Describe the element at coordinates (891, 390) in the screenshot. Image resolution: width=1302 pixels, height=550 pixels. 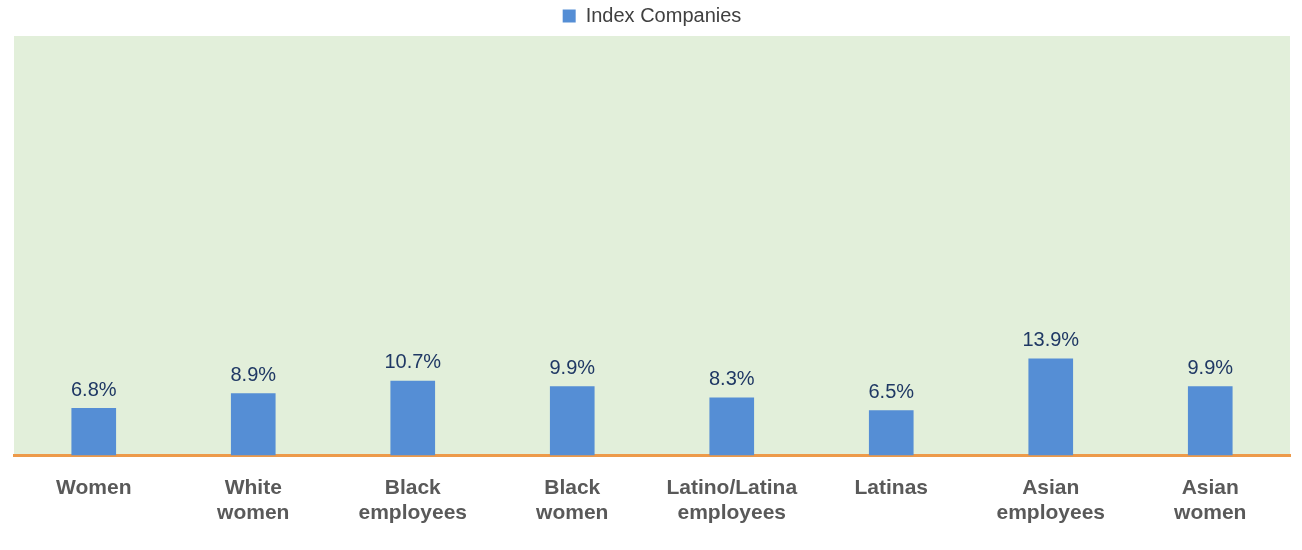
I see `data-label: 6.5%` at that location.